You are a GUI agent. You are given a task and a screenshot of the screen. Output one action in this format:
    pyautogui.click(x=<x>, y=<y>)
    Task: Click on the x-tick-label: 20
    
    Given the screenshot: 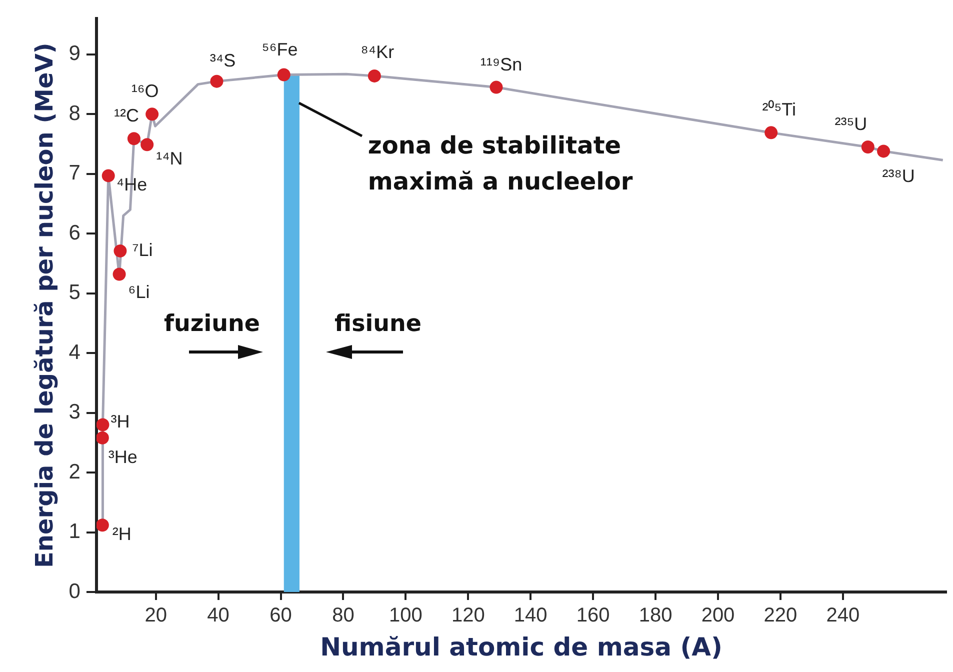 What is the action you would take?
    pyautogui.click(x=155, y=615)
    